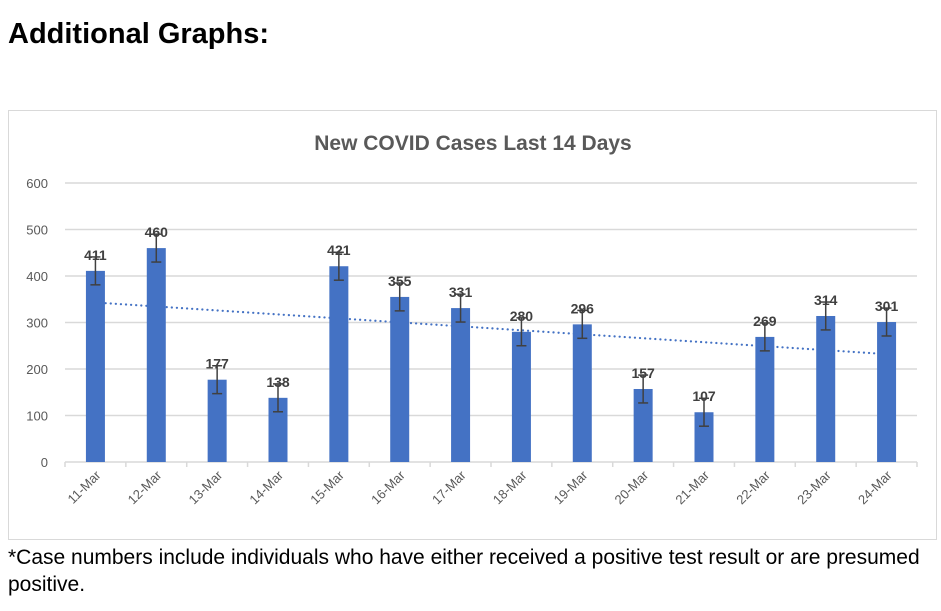 Image resolution: width=941 pixels, height=611 pixels. I want to click on trendline, so click(491, 328).